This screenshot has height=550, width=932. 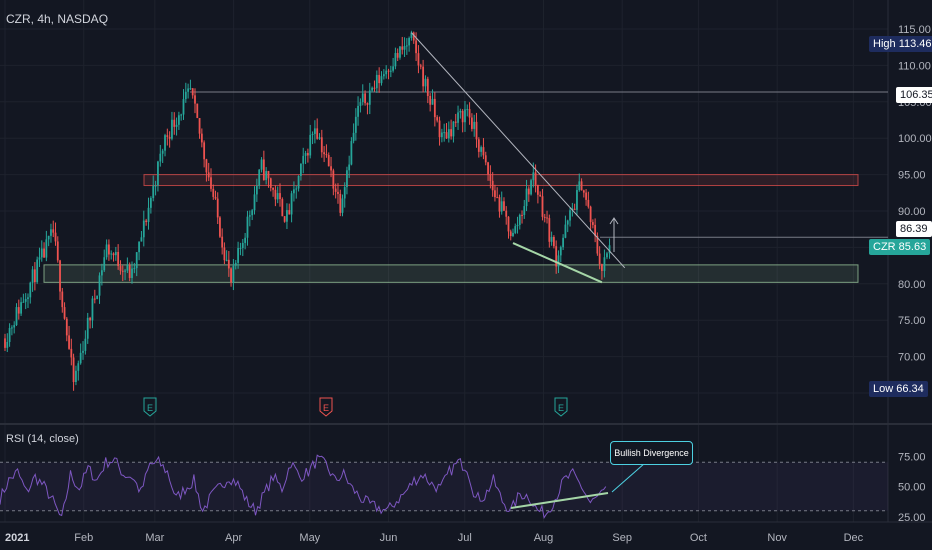 What do you see at coordinates (557, 263) in the screenshot?
I see `price-divergence-line` at bounding box center [557, 263].